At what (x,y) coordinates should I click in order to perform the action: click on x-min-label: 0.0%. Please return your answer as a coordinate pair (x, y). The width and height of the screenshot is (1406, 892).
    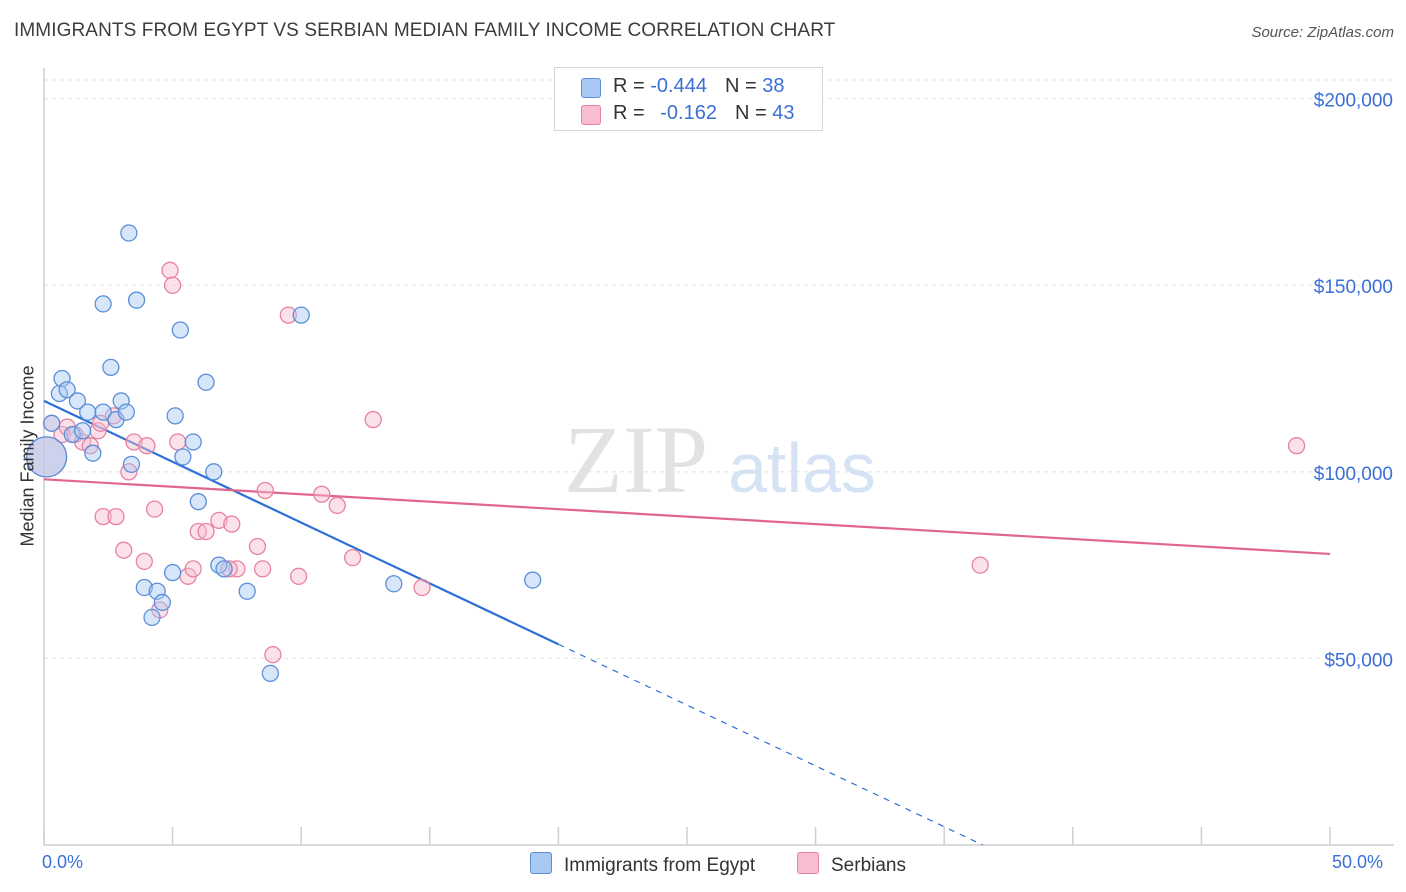
    Looking at the image, I should click on (63, 862).